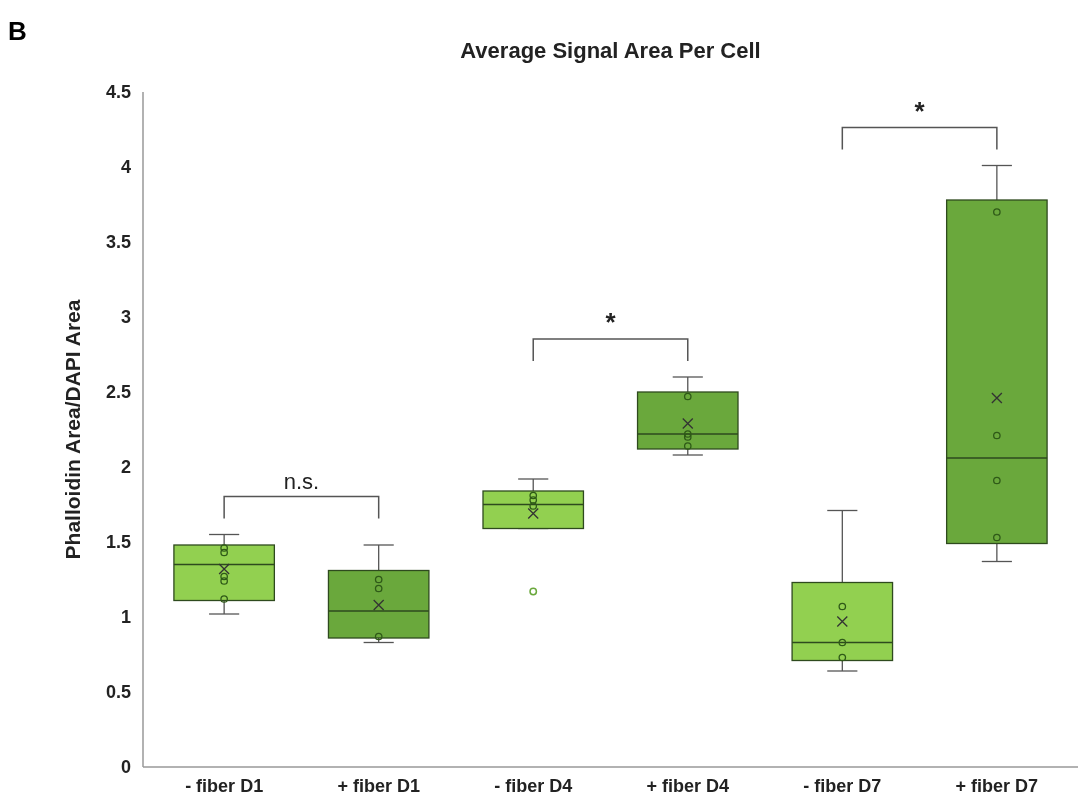 This screenshot has height=800, width=1086. Describe the element at coordinates (224, 786) in the screenshot. I see `x-tick-label: - fiber D1` at that location.